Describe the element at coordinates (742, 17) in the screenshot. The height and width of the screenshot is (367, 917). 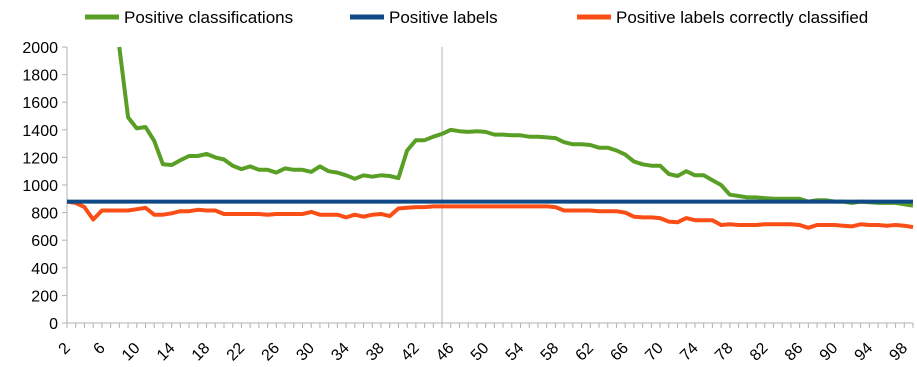
I see `legend-label: Positive labels correctly classified` at that location.